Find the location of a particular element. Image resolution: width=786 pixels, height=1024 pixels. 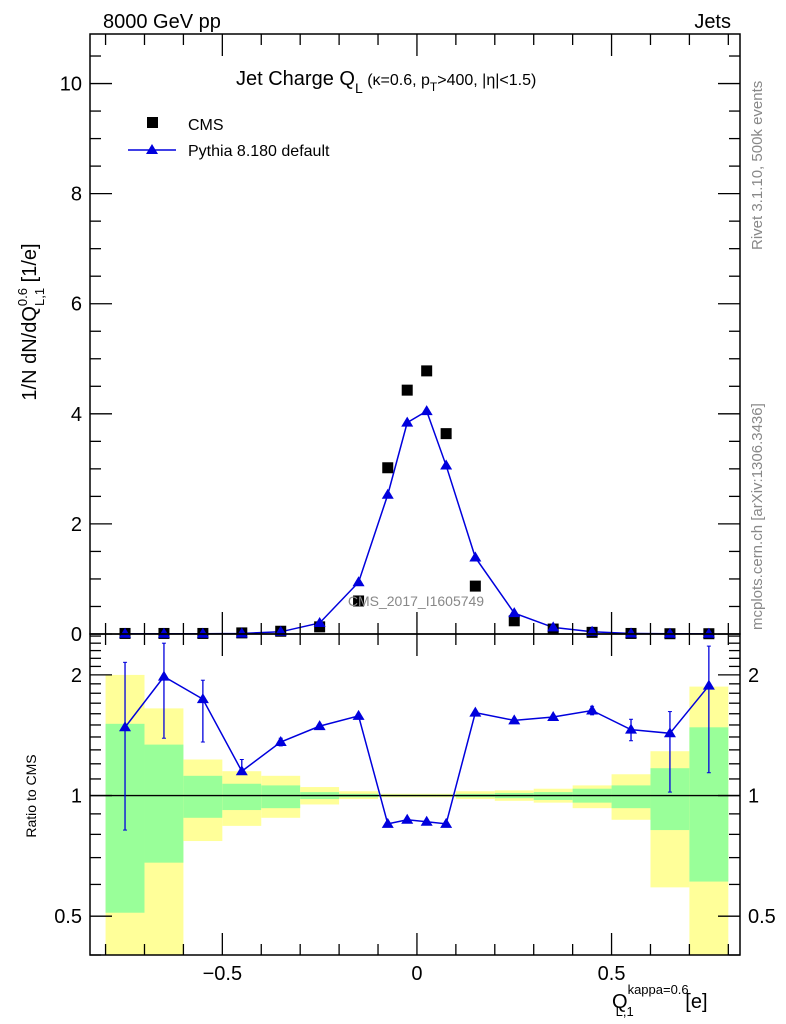

legend-pythia-marker is located at coordinates (152, 149).